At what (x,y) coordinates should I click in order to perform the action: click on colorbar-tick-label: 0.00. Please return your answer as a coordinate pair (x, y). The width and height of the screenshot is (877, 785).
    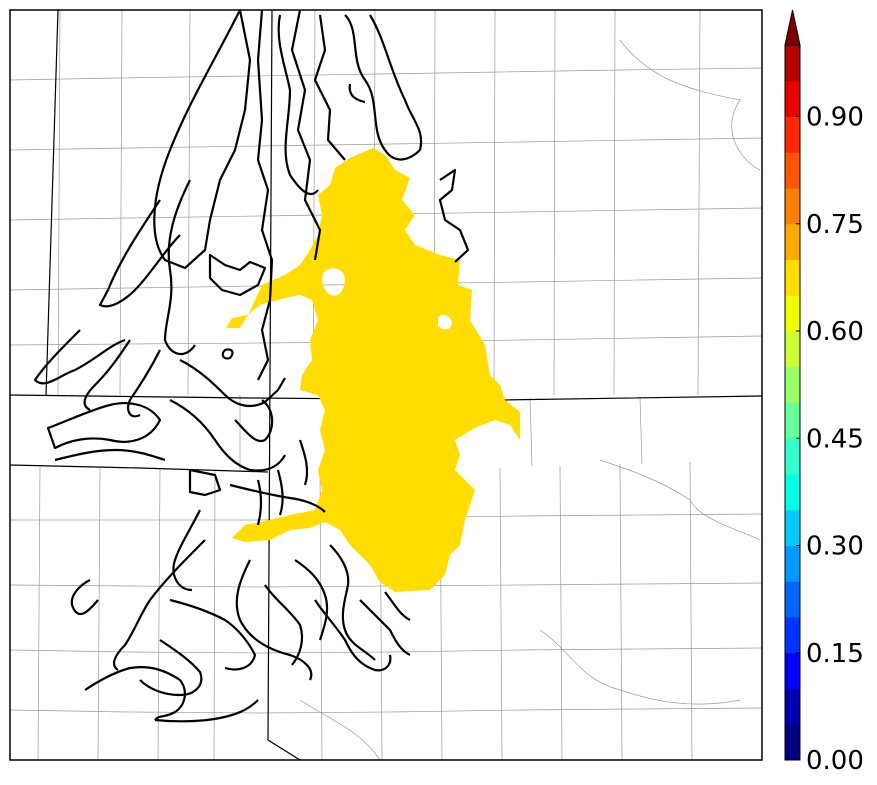
    Looking at the image, I should click on (835, 761).